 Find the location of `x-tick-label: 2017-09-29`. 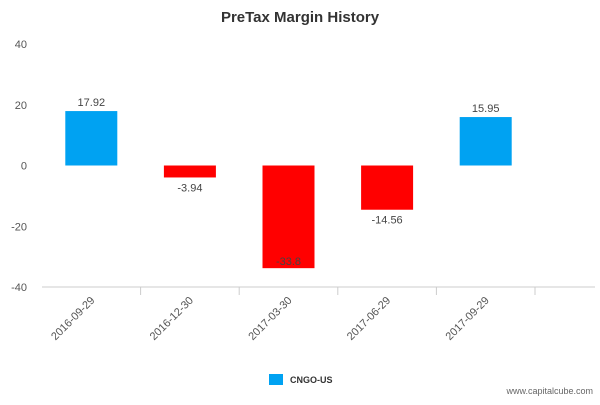

x-tick-label: 2017-09-29 is located at coordinates (468, 319).